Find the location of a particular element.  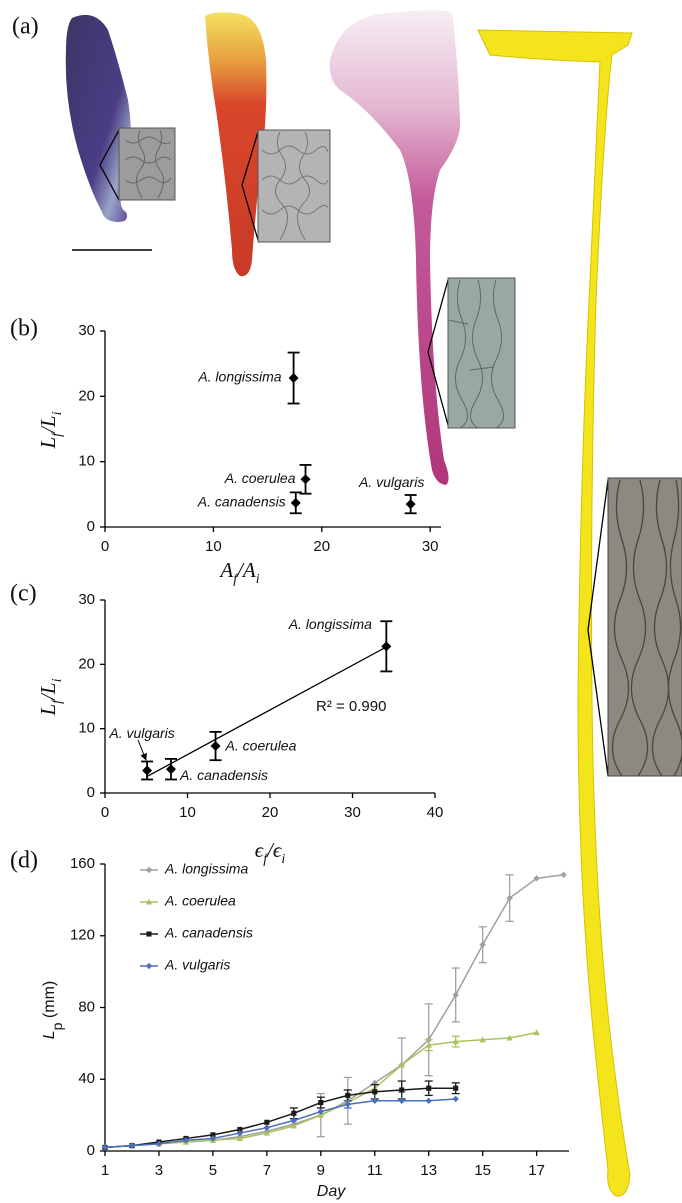

x-axis-label-part: Day is located at coordinates (331, 1191).